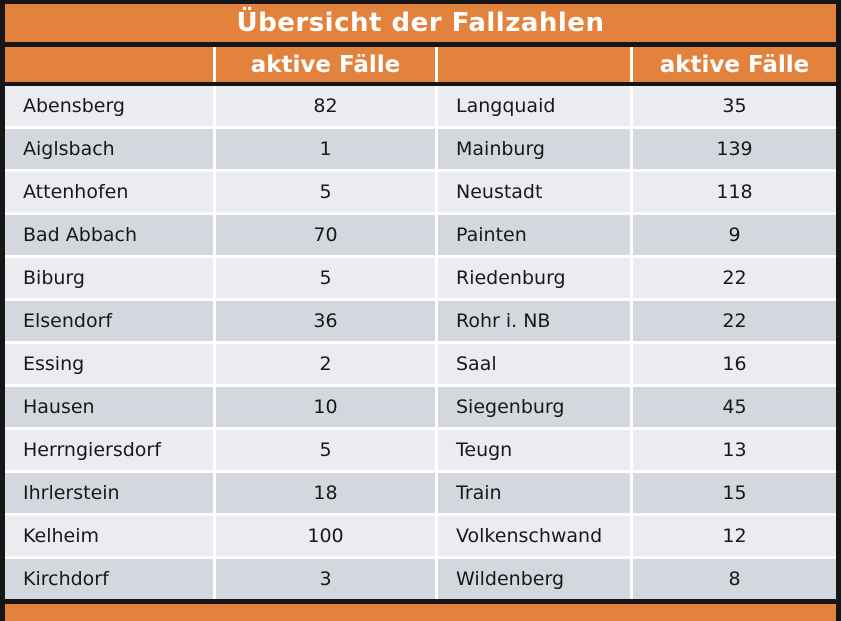  I want to click on table-row: Elsendorf 36 Rohr i. NB 22, so click(420, 321).